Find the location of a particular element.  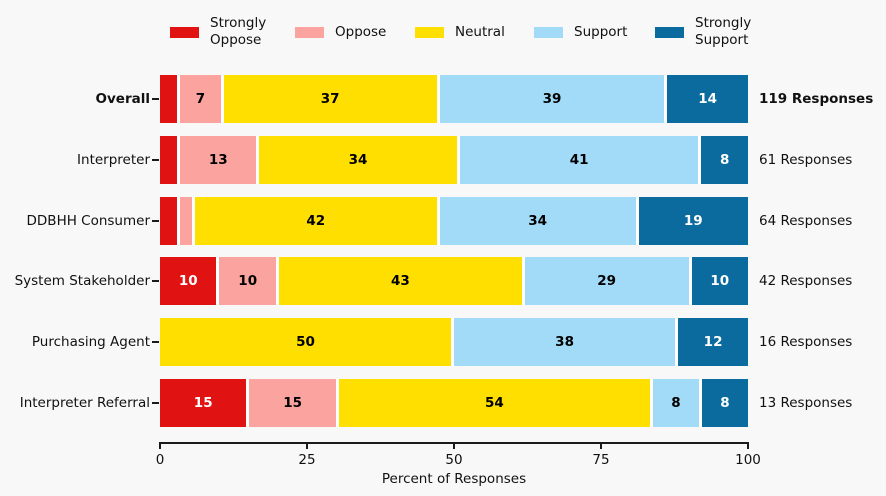

segment-strongly-oppose: 10 is located at coordinates (188, 281).